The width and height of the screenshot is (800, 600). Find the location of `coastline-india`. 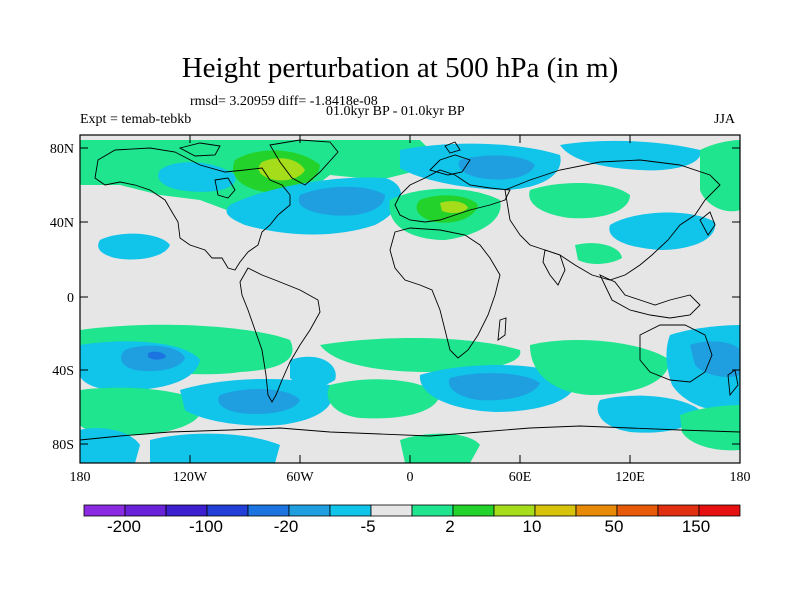

coastline-india is located at coordinates (554, 267).